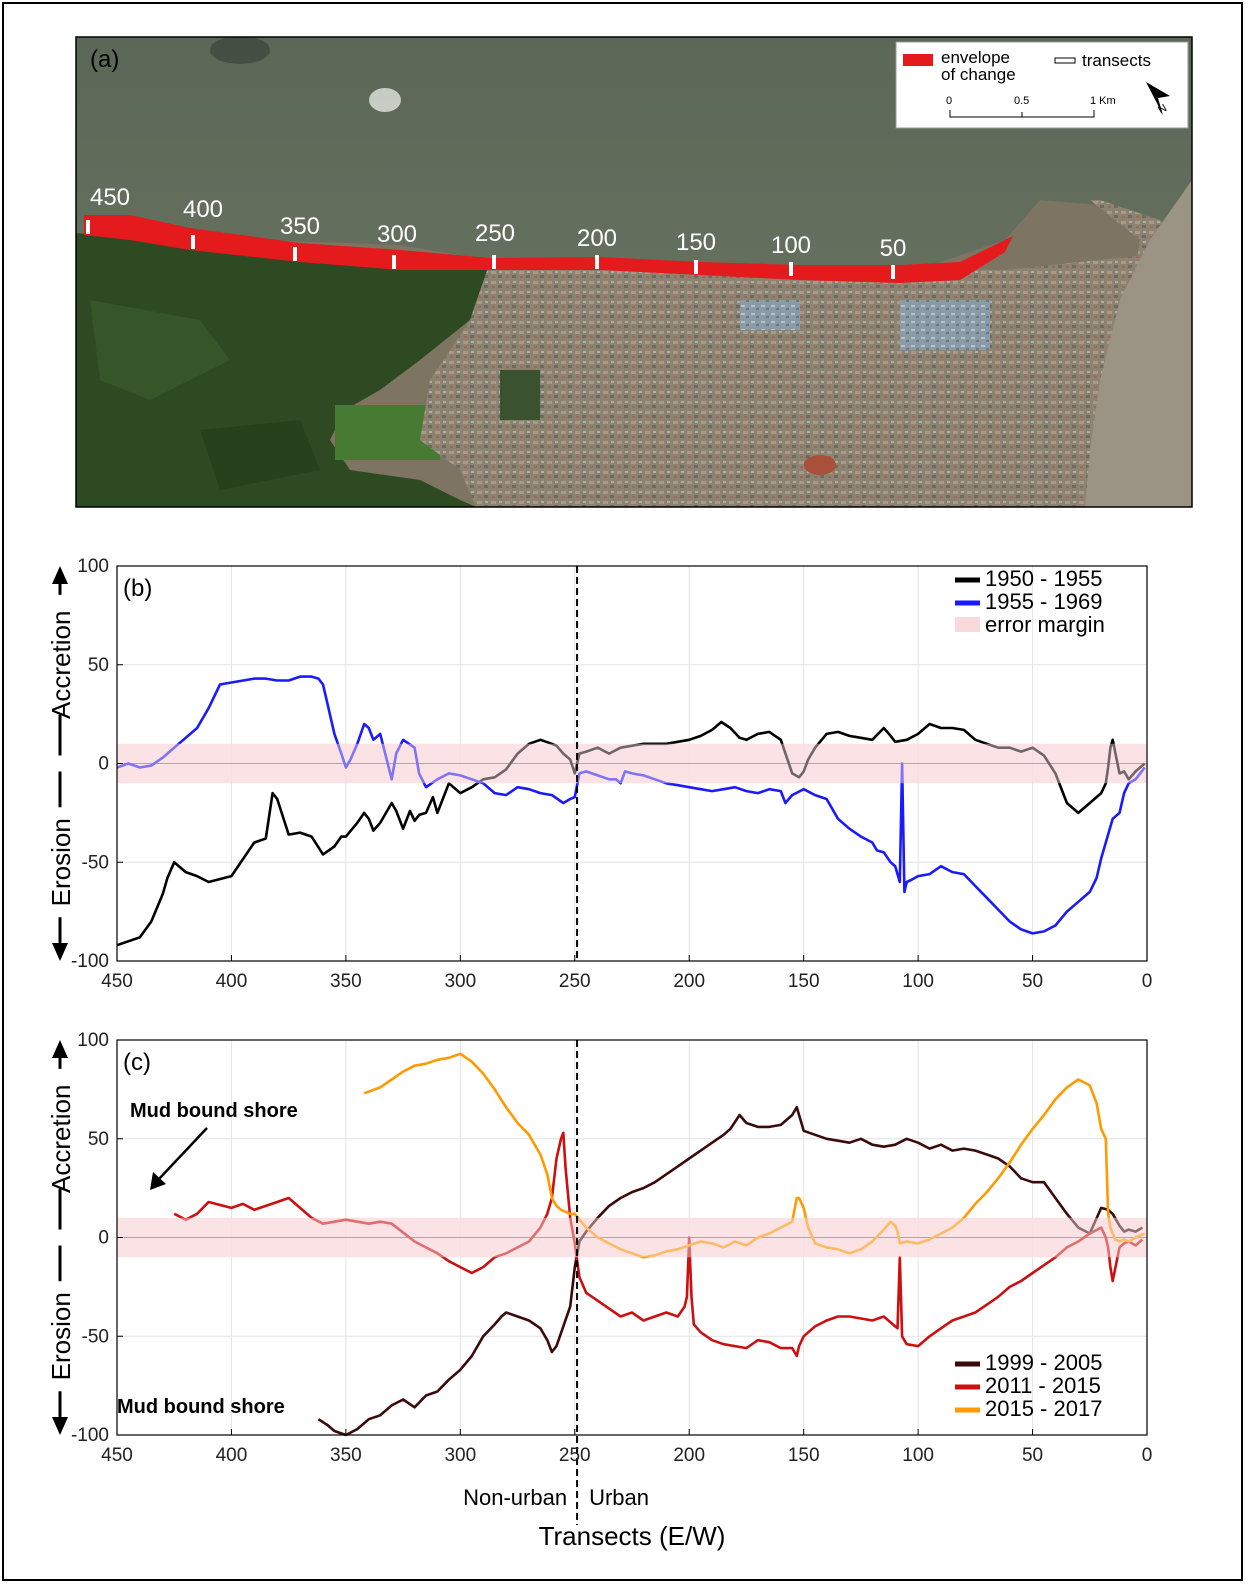 The image size is (1249, 1585). What do you see at coordinates (1043, 1385) in the screenshot?
I see `legend-entry-1: 2011 - 2015` at bounding box center [1043, 1385].